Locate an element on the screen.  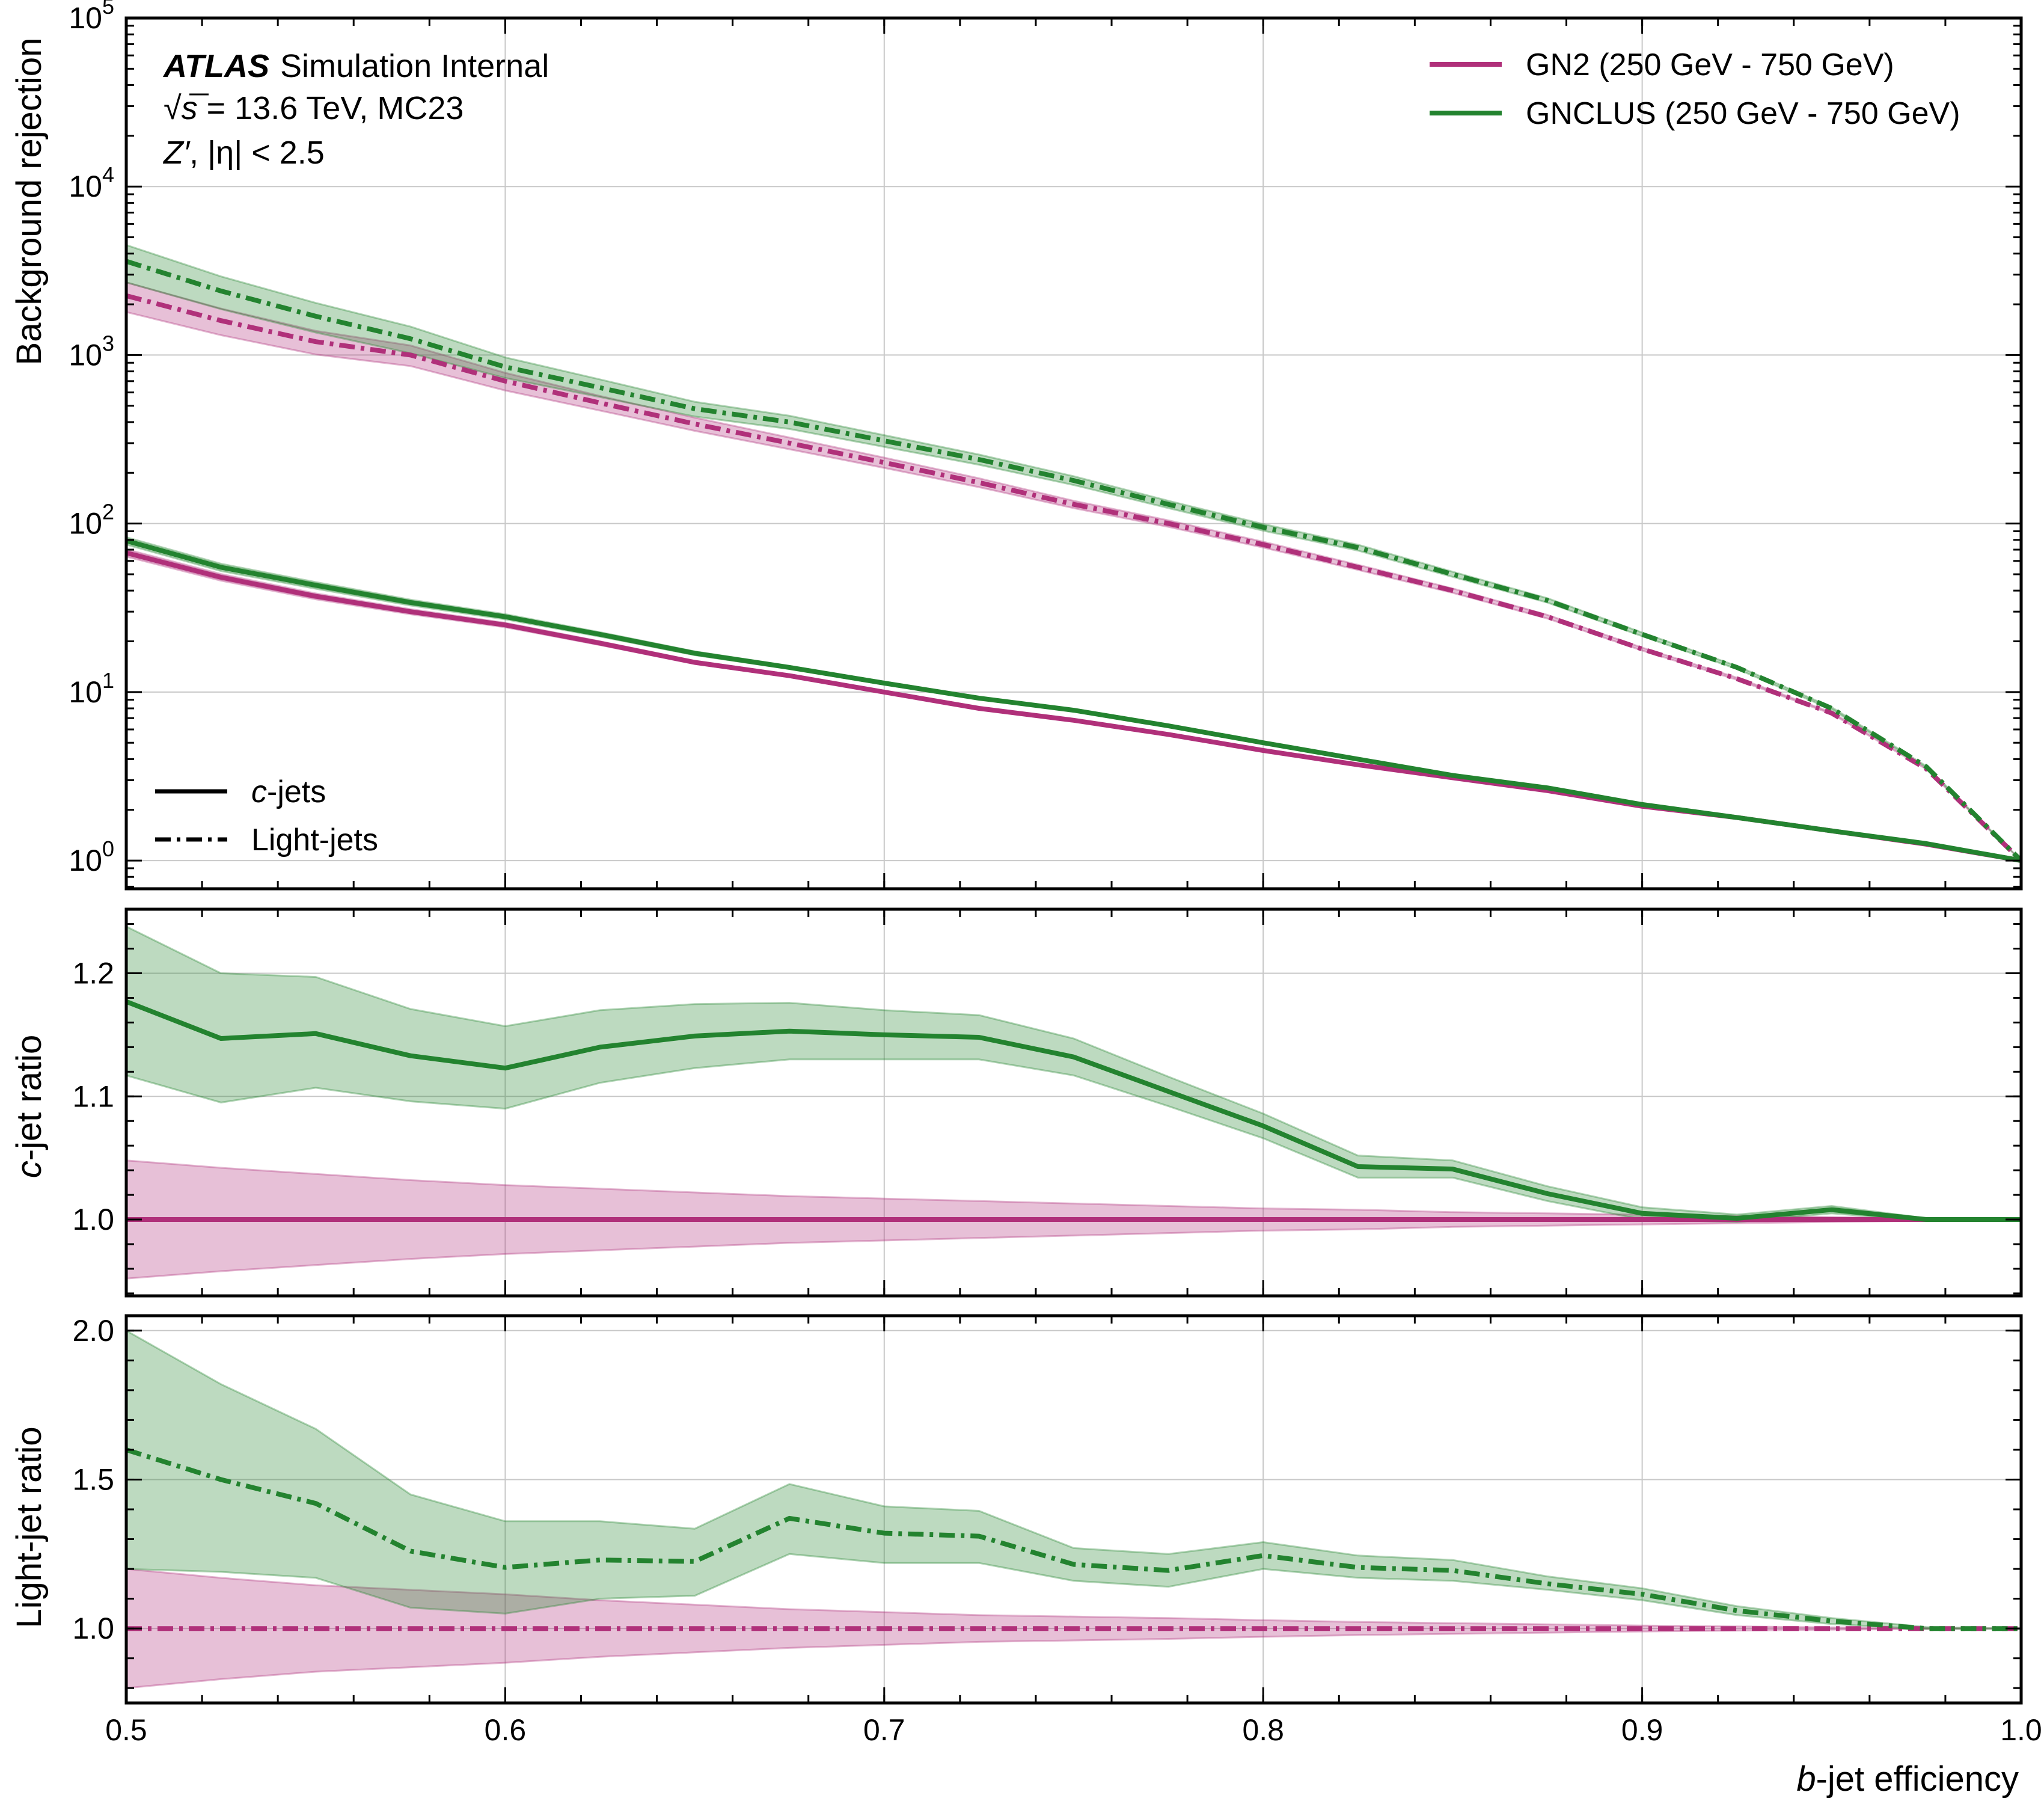
atlas-wordmark: ATLAS is located at coordinates (216, 66).